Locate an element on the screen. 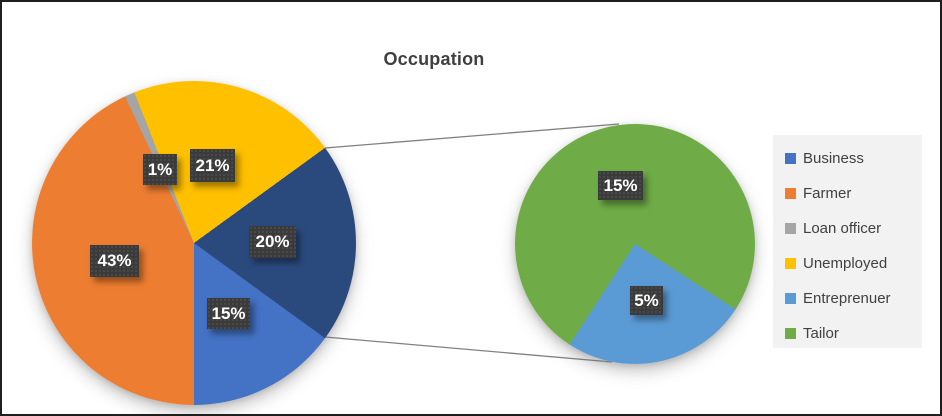  connector-line-top is located at coordinates (472, 136).